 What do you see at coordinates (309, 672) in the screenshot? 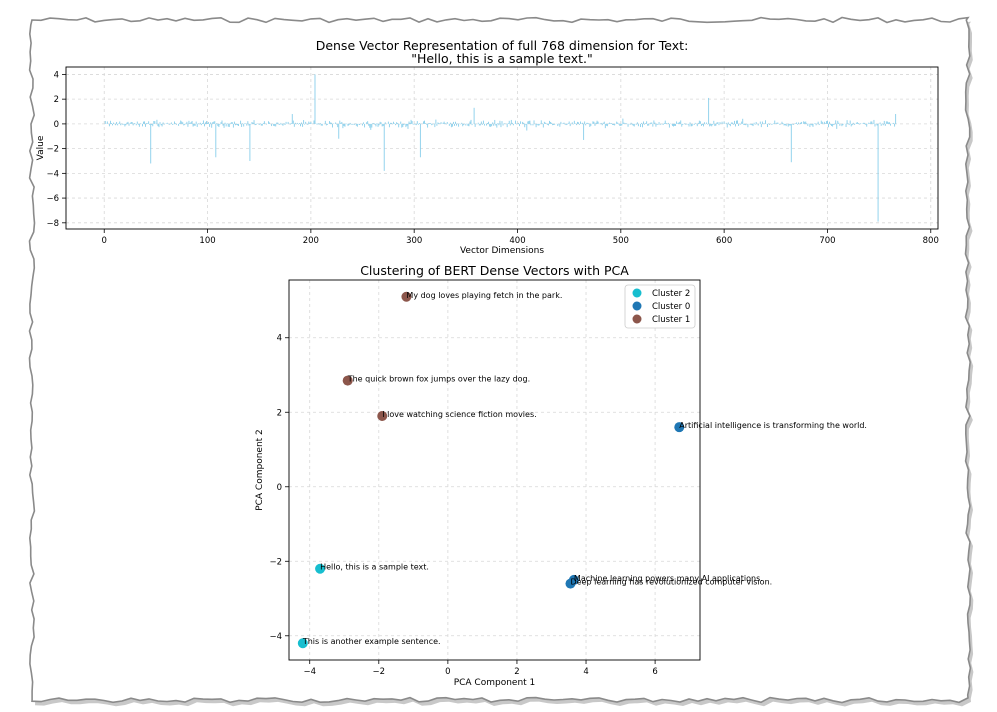
I see `chart2-x-tick-label: −4` at bounding box center [309, 672].